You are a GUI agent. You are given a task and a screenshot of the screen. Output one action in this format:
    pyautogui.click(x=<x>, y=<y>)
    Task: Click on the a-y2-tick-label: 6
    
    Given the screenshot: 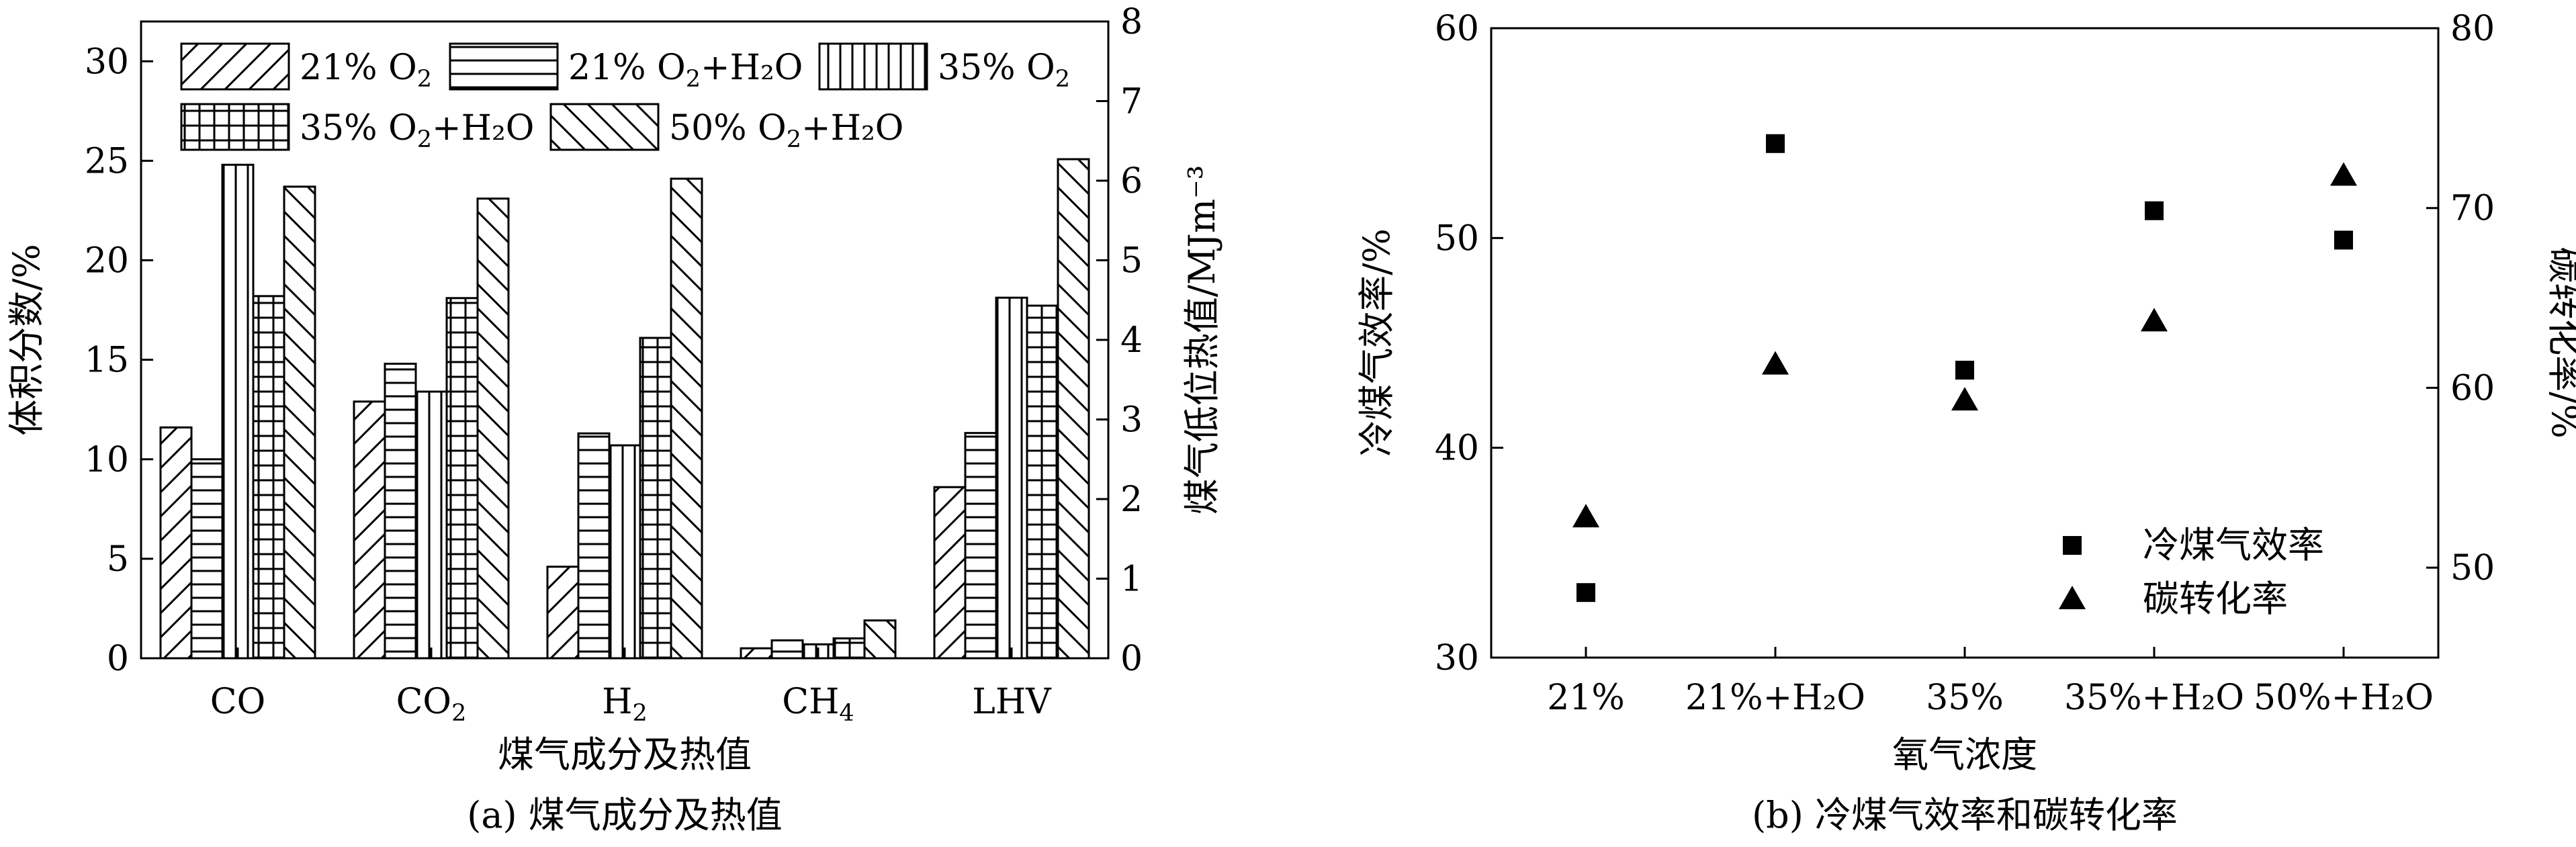 What is the action you would take?
    pyautogui.click(x=1131, y=181)
    